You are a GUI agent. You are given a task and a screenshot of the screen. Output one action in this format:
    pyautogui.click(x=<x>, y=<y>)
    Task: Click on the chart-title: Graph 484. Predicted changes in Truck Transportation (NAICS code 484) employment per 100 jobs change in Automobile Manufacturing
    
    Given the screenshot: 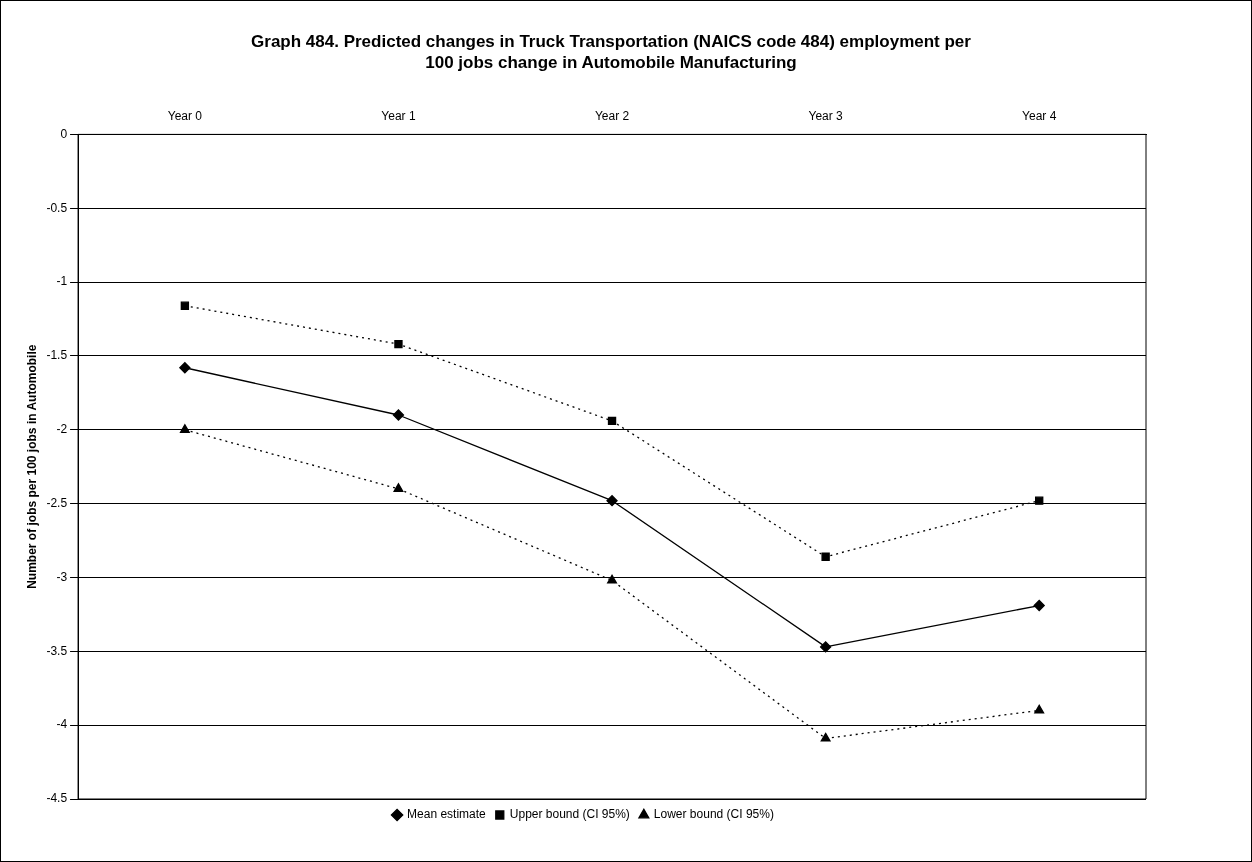 What is the action you would take?
    pyautogui.click(x=611, y=52)
    